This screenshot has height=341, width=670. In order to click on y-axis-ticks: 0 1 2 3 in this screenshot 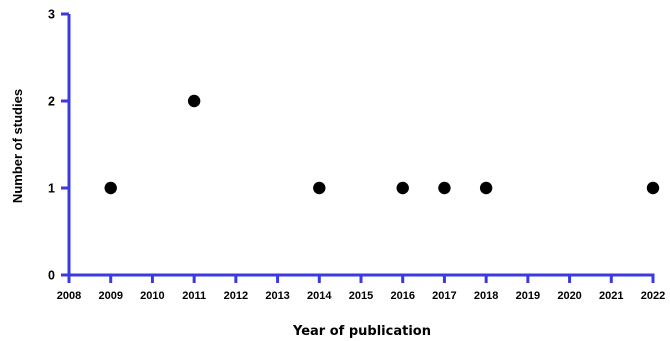, I will do `click(58, 145)`.